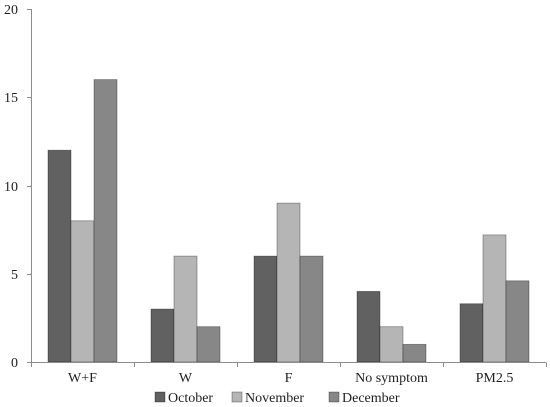 Image resolution: width=550 pixels, height=407 pixels. Describe the element at coordinates (208, 344) in the screenshot. I see `bar-december-w` at that location.